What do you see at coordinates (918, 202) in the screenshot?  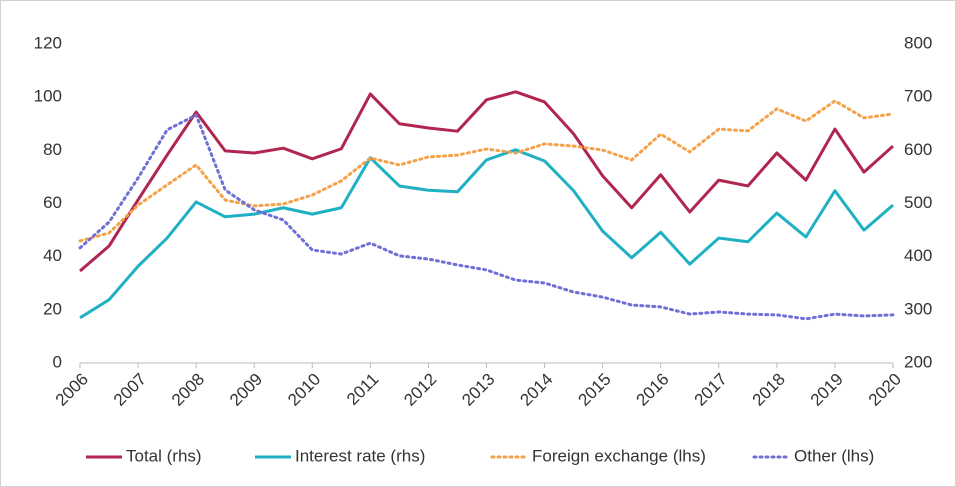 I see `y2-tick-label: 500` at bounding box center [918, 202].